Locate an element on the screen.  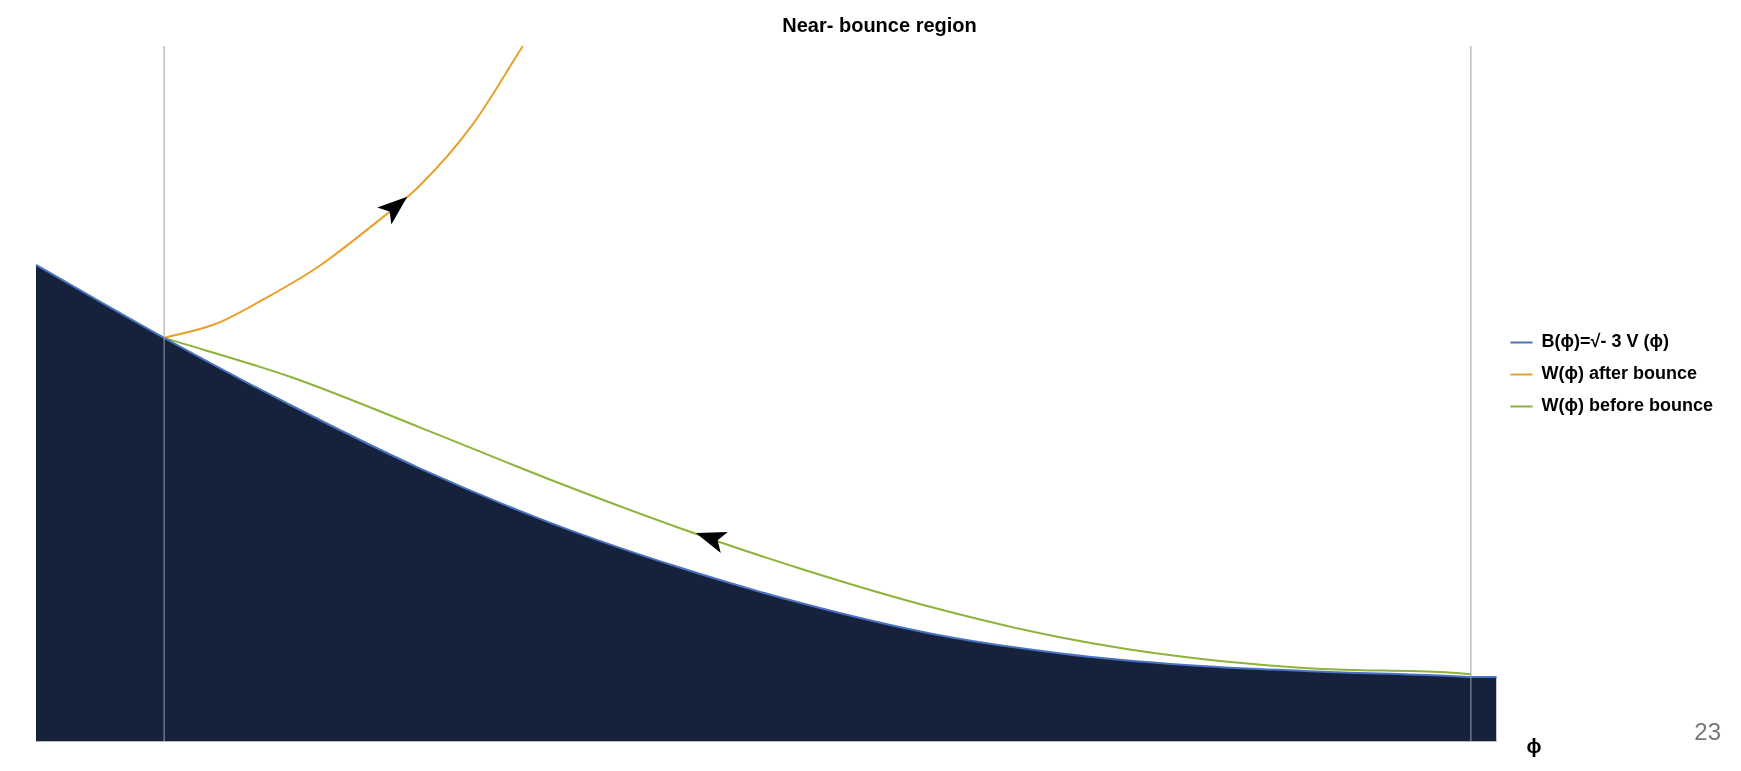
legend-label: W(ϕ) before bounce is located at coordinates (1627, 405).